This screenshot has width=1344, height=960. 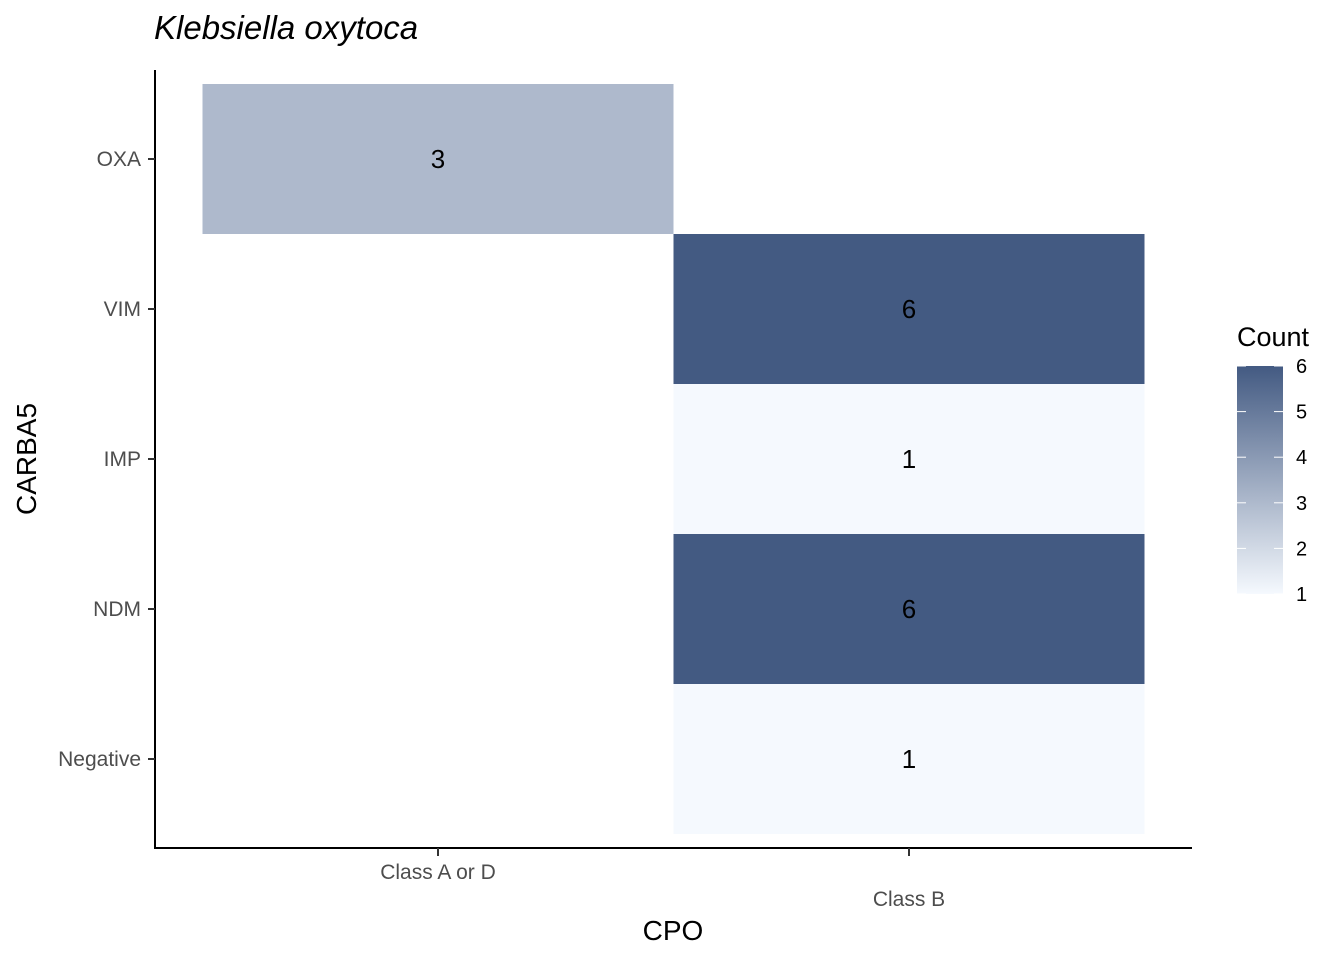 What do you see at coordinates (122, 459) in the screenshot?
I see `y-tick-label: IMP` at bounding box center [122, 459].